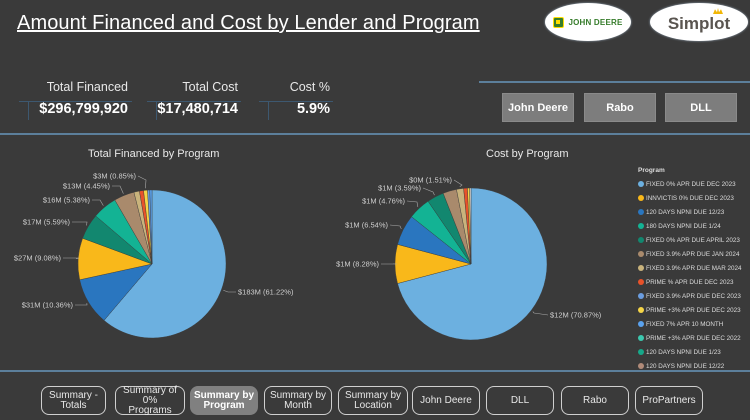 This screenshot has width=750, height=420. I want to click on legend-item: FIXED 3.9% APR DUE DEC 2023, so click(690, 296).